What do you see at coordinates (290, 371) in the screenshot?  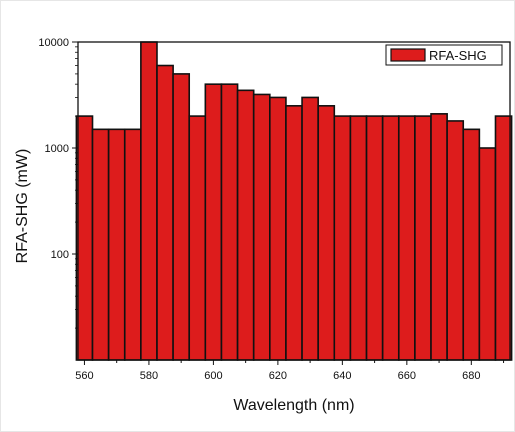 I see `x-axis: 560 580 600 620 640 660 680` at bounding box center [290, 371].